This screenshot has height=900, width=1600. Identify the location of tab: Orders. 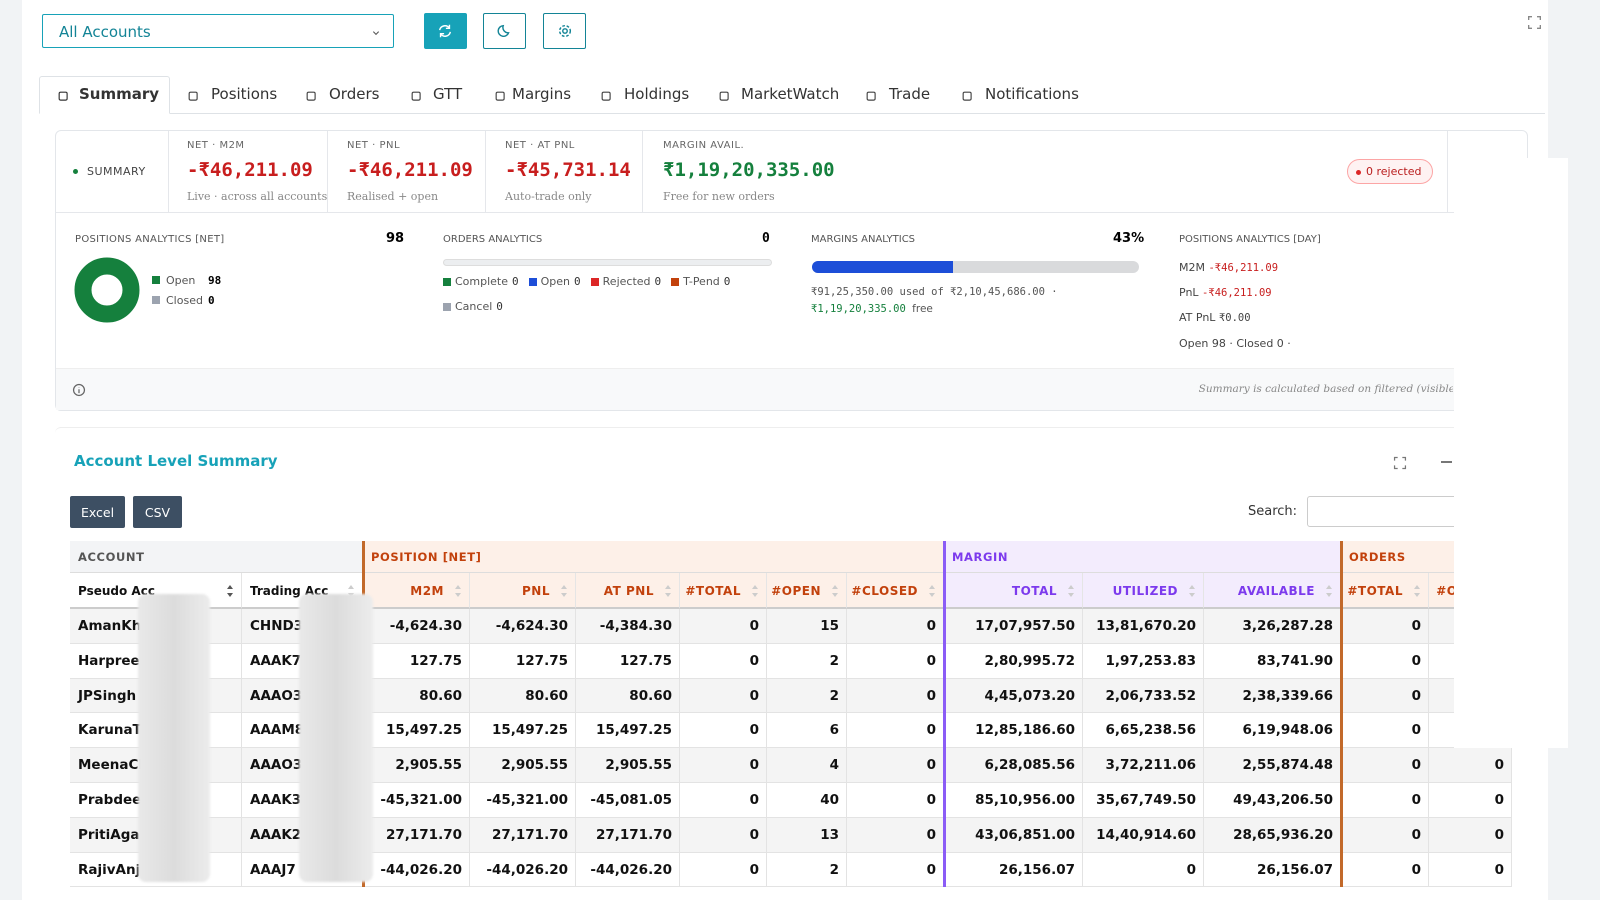
(354, 94).